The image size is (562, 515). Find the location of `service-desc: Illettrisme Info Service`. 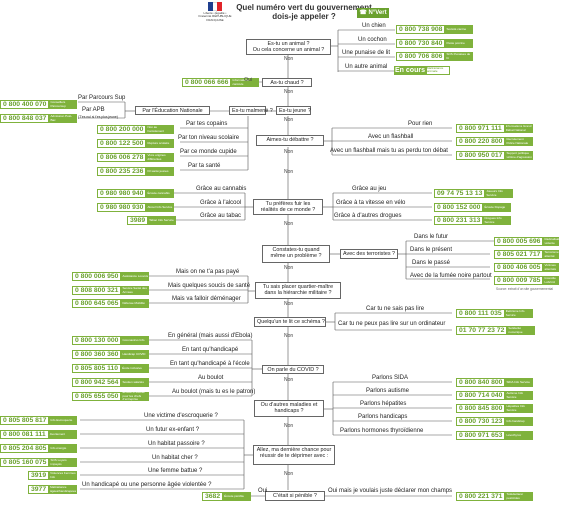

service-desc: Illettrisme Info Service is located at coordinates (518, 313).